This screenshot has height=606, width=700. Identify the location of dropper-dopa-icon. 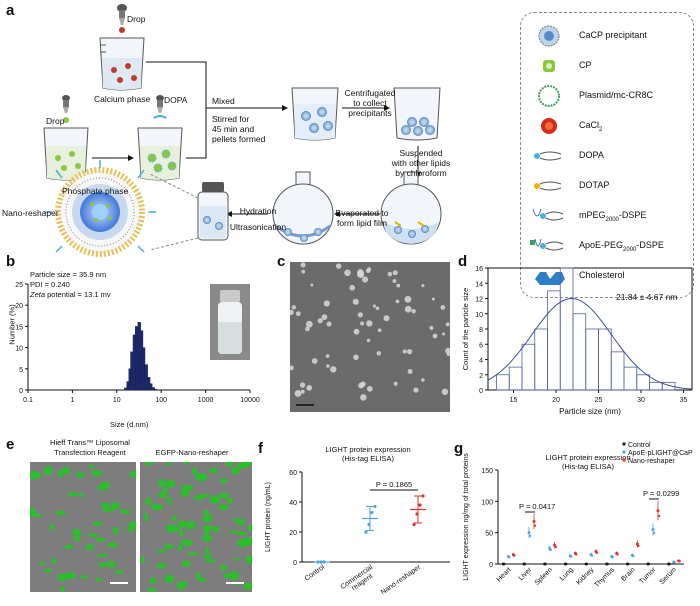
(160, 107).